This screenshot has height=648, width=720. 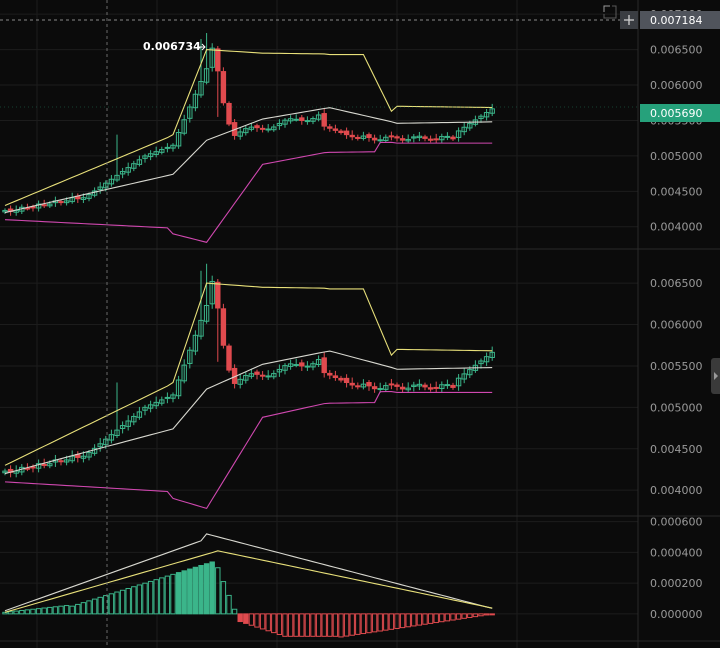 I want to click on crosshair-price-badge, so click(x=680, y=20).